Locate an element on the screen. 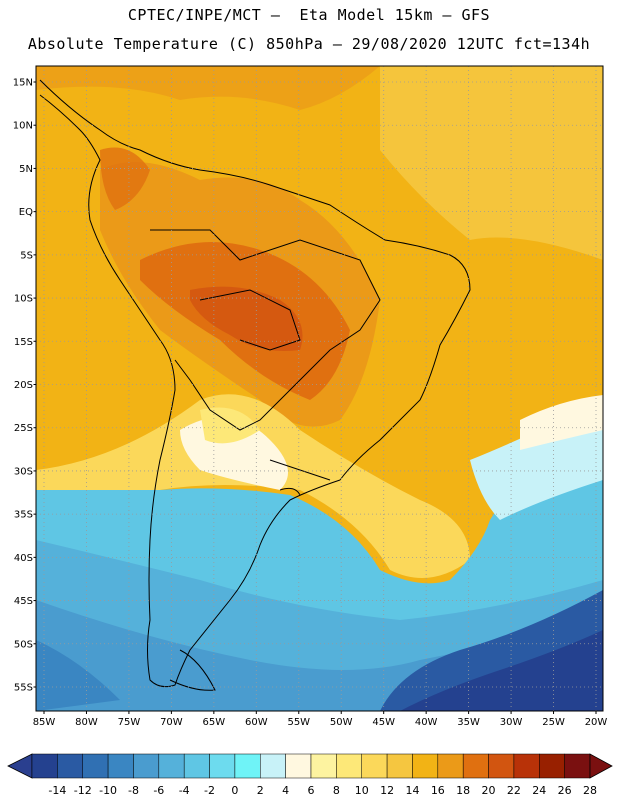 This screenshot has height=800, width=618. lat-tick-label: 15S is located at coordinates (23, 342).